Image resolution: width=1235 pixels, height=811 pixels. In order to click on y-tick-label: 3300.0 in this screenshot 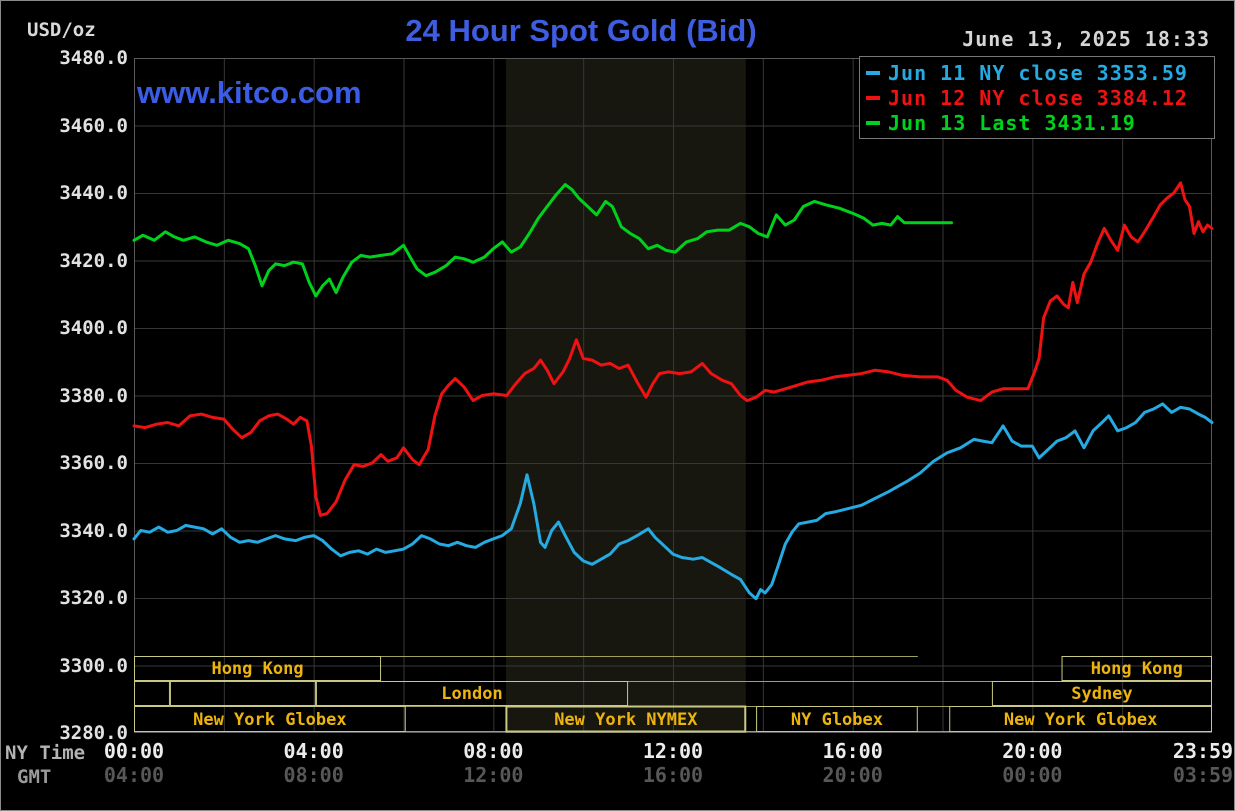, I will do `click(93, 665)`.